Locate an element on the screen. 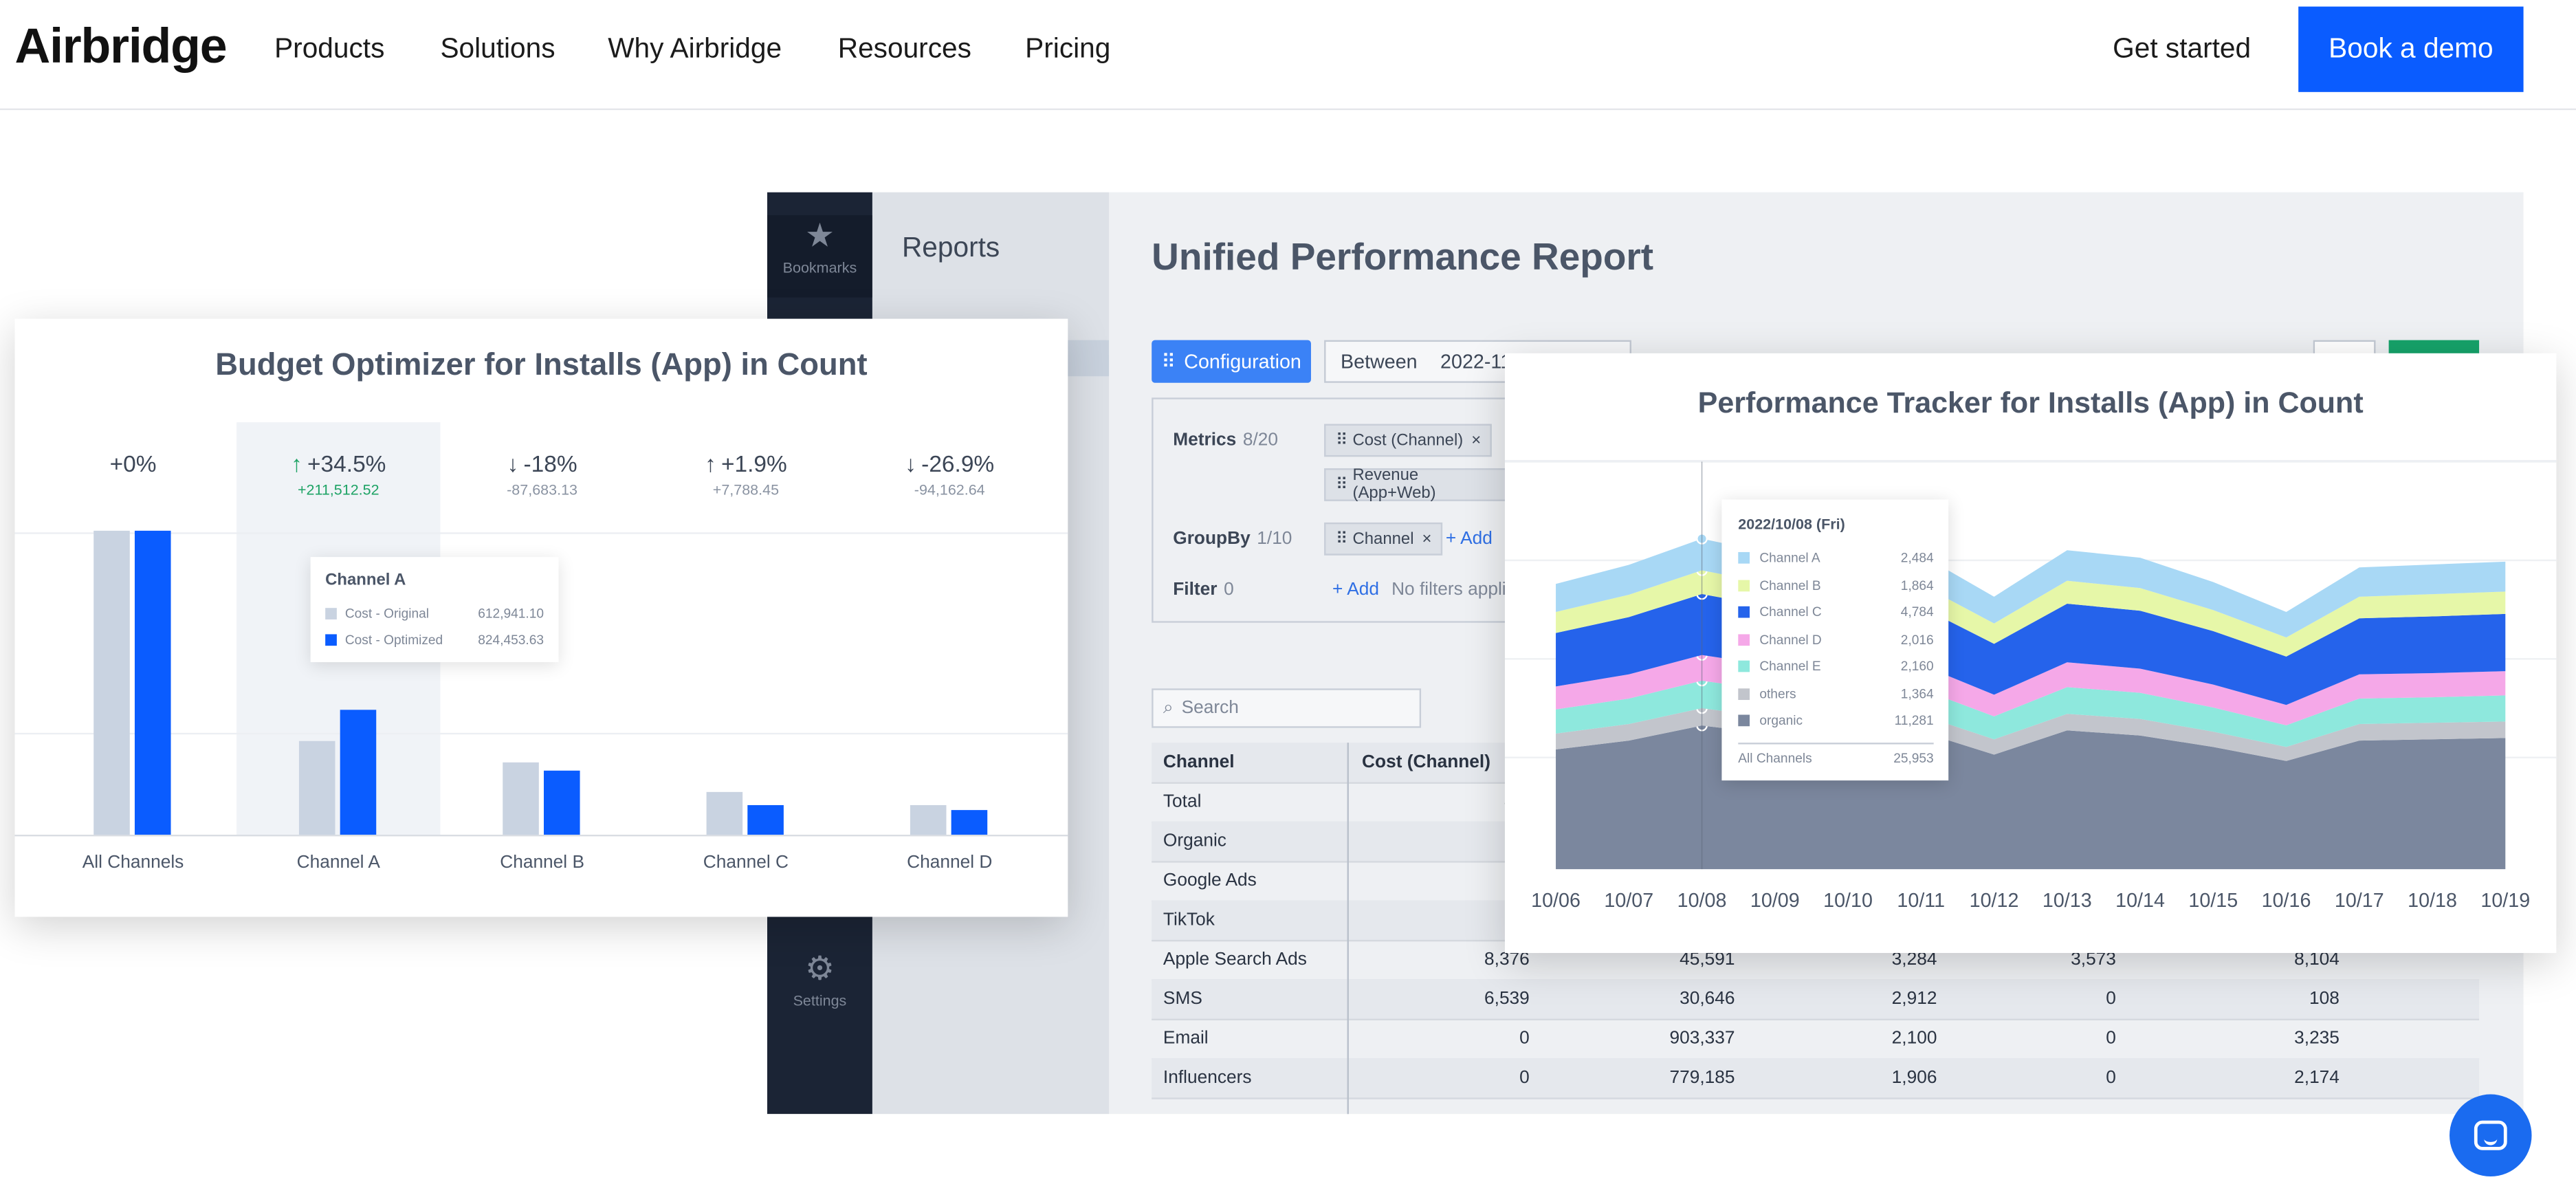 The width and height of the screenshot is (2576, 1195). change-percent: ↓ -18% is located at coordinates (542, 463).